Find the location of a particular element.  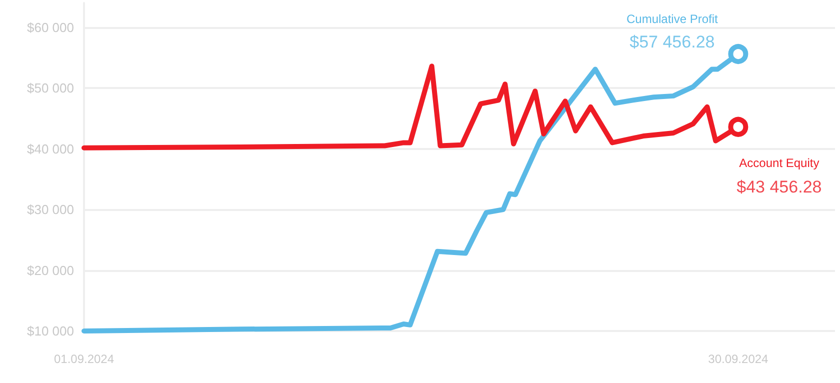

series-label: Account Equity is located at coordinates (779, 163).